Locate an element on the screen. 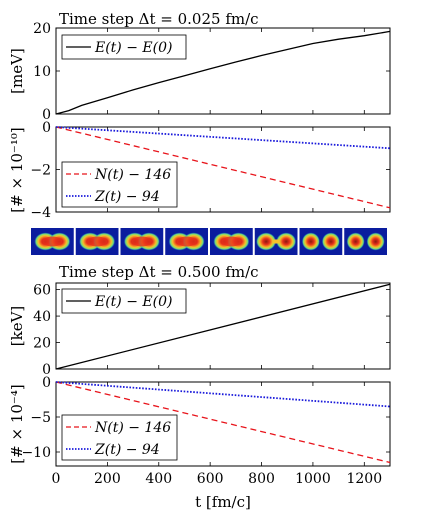  legend-neutron-label: N(t) − 146 is located at coordinates (132, 175).